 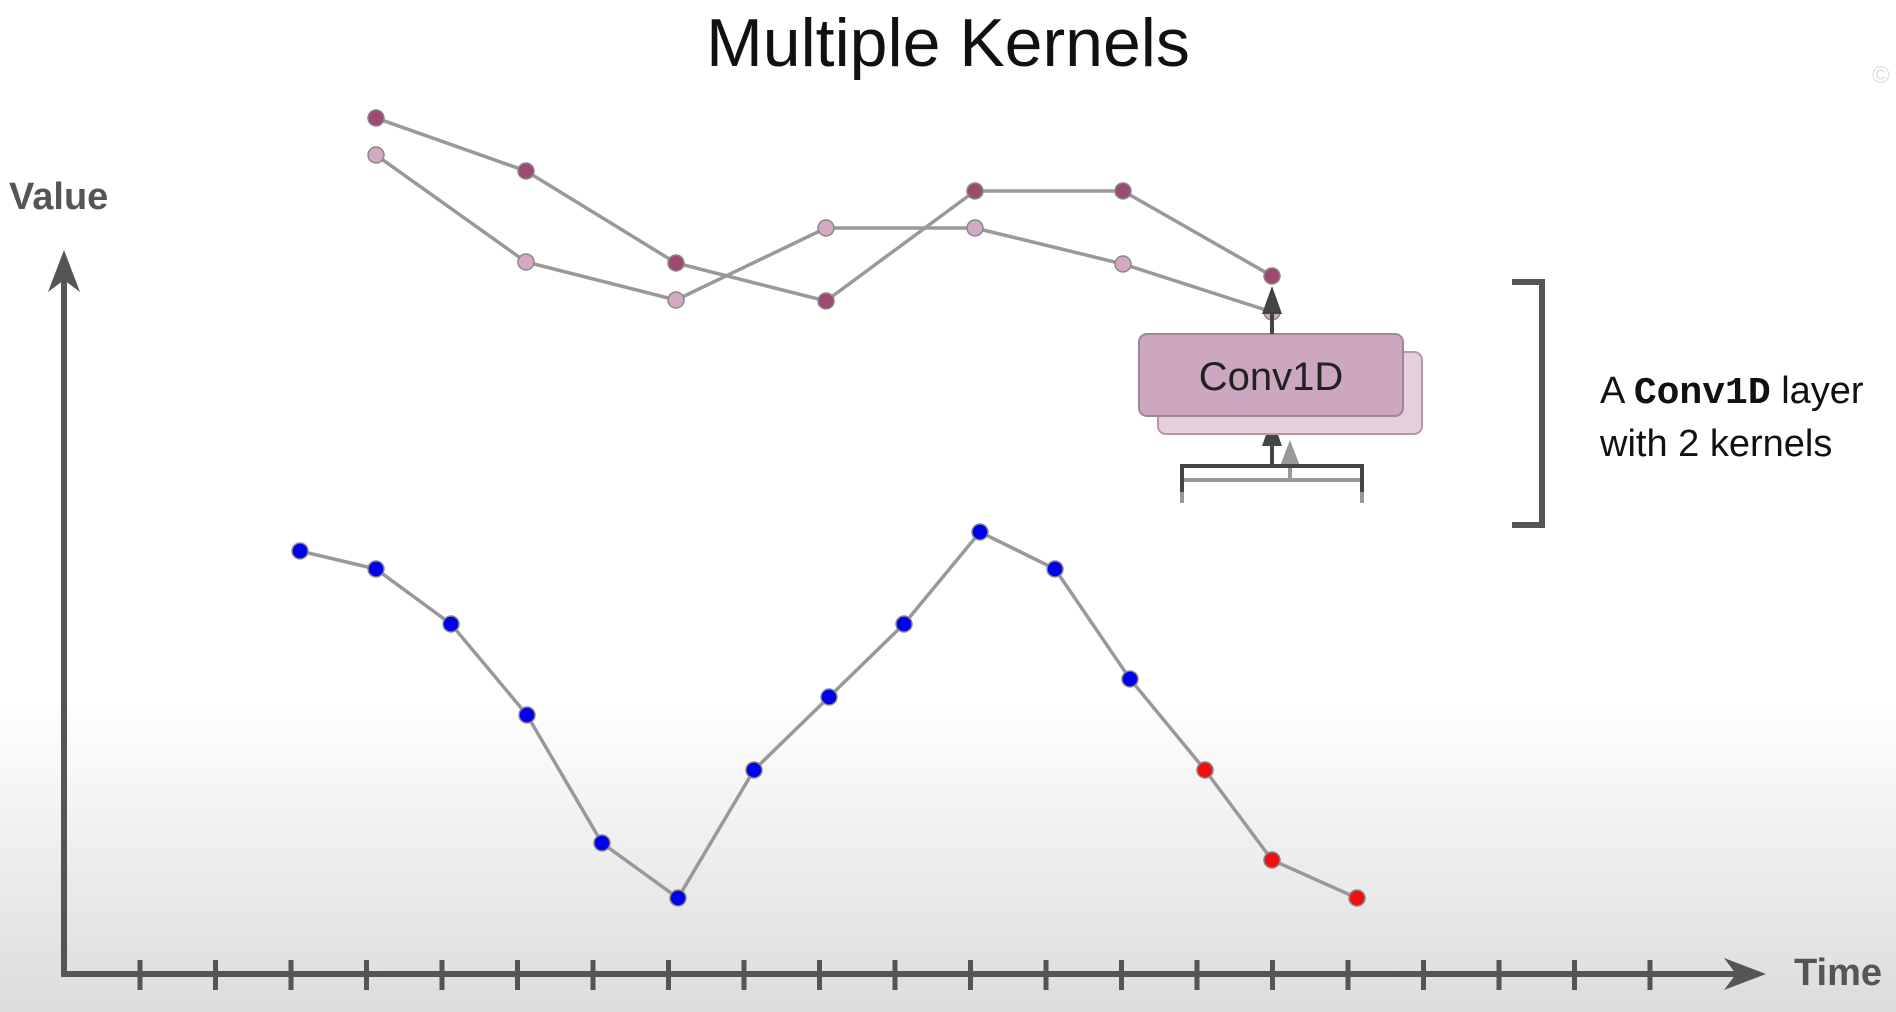 What do you see at coordinates (1716, 444) in the screenshot?
I see `caption-line-2: with 2 kernels` at bounding box center [1716, 444].